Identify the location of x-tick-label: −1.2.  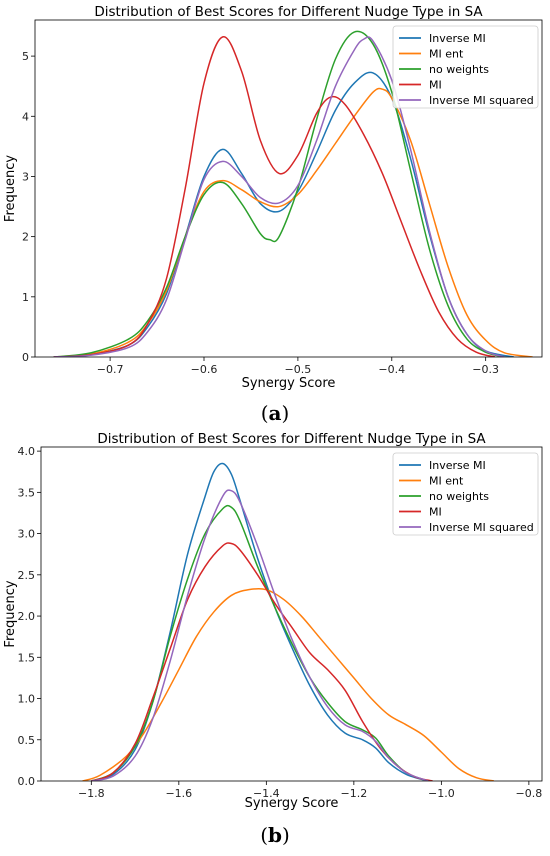
(353, 793).